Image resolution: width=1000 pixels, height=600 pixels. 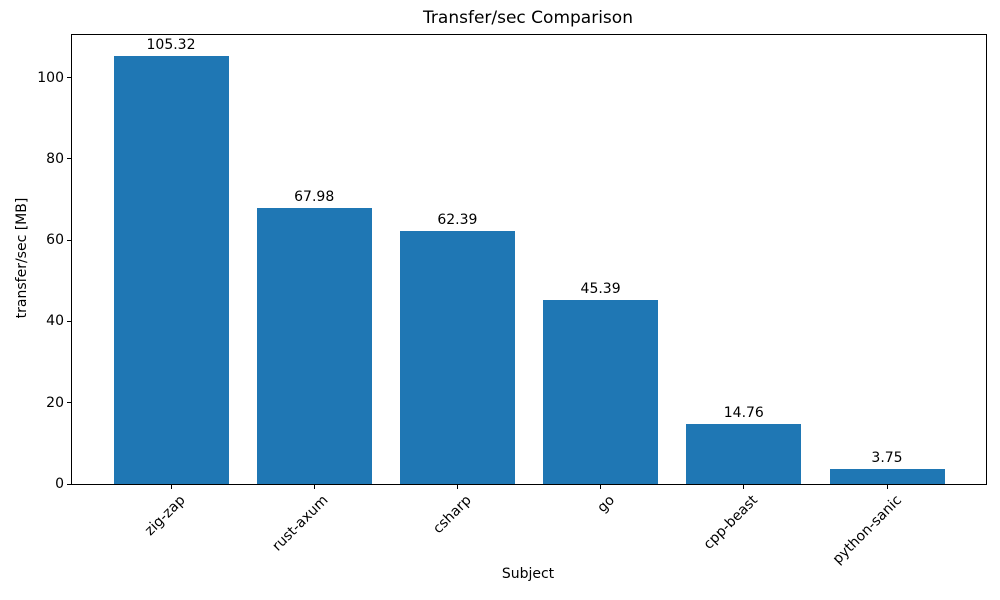 I want to click on x-tick-label: rust-axum, so click(x=300, y=523).